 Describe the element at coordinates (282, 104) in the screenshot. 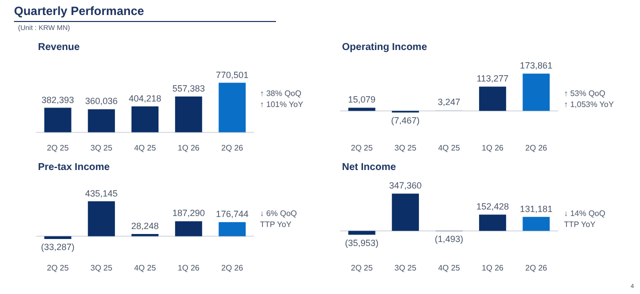

I see `text: ↑ 101% YoY` at that location.